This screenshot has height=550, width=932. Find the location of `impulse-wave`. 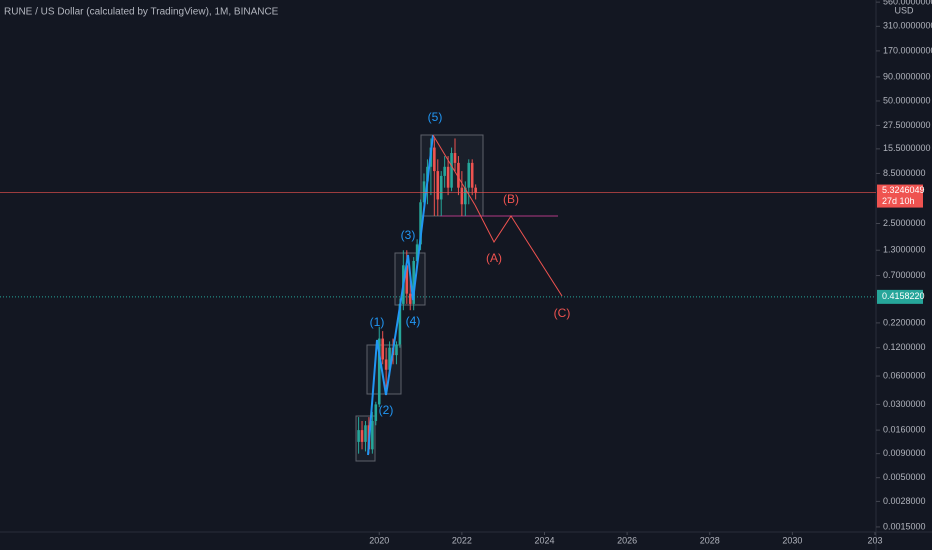

impulse-wave is located at coordinates (400, 295).